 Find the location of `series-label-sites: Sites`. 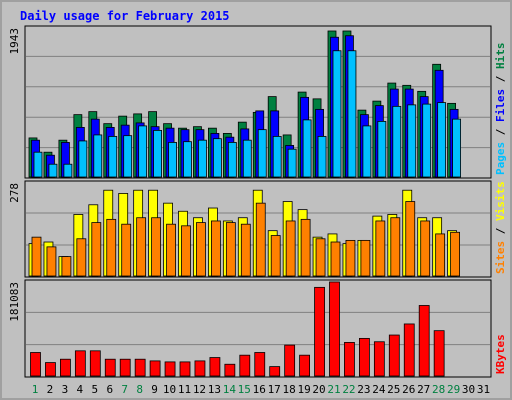

series-label-sites: Sites is located at coordinates (500, 257).